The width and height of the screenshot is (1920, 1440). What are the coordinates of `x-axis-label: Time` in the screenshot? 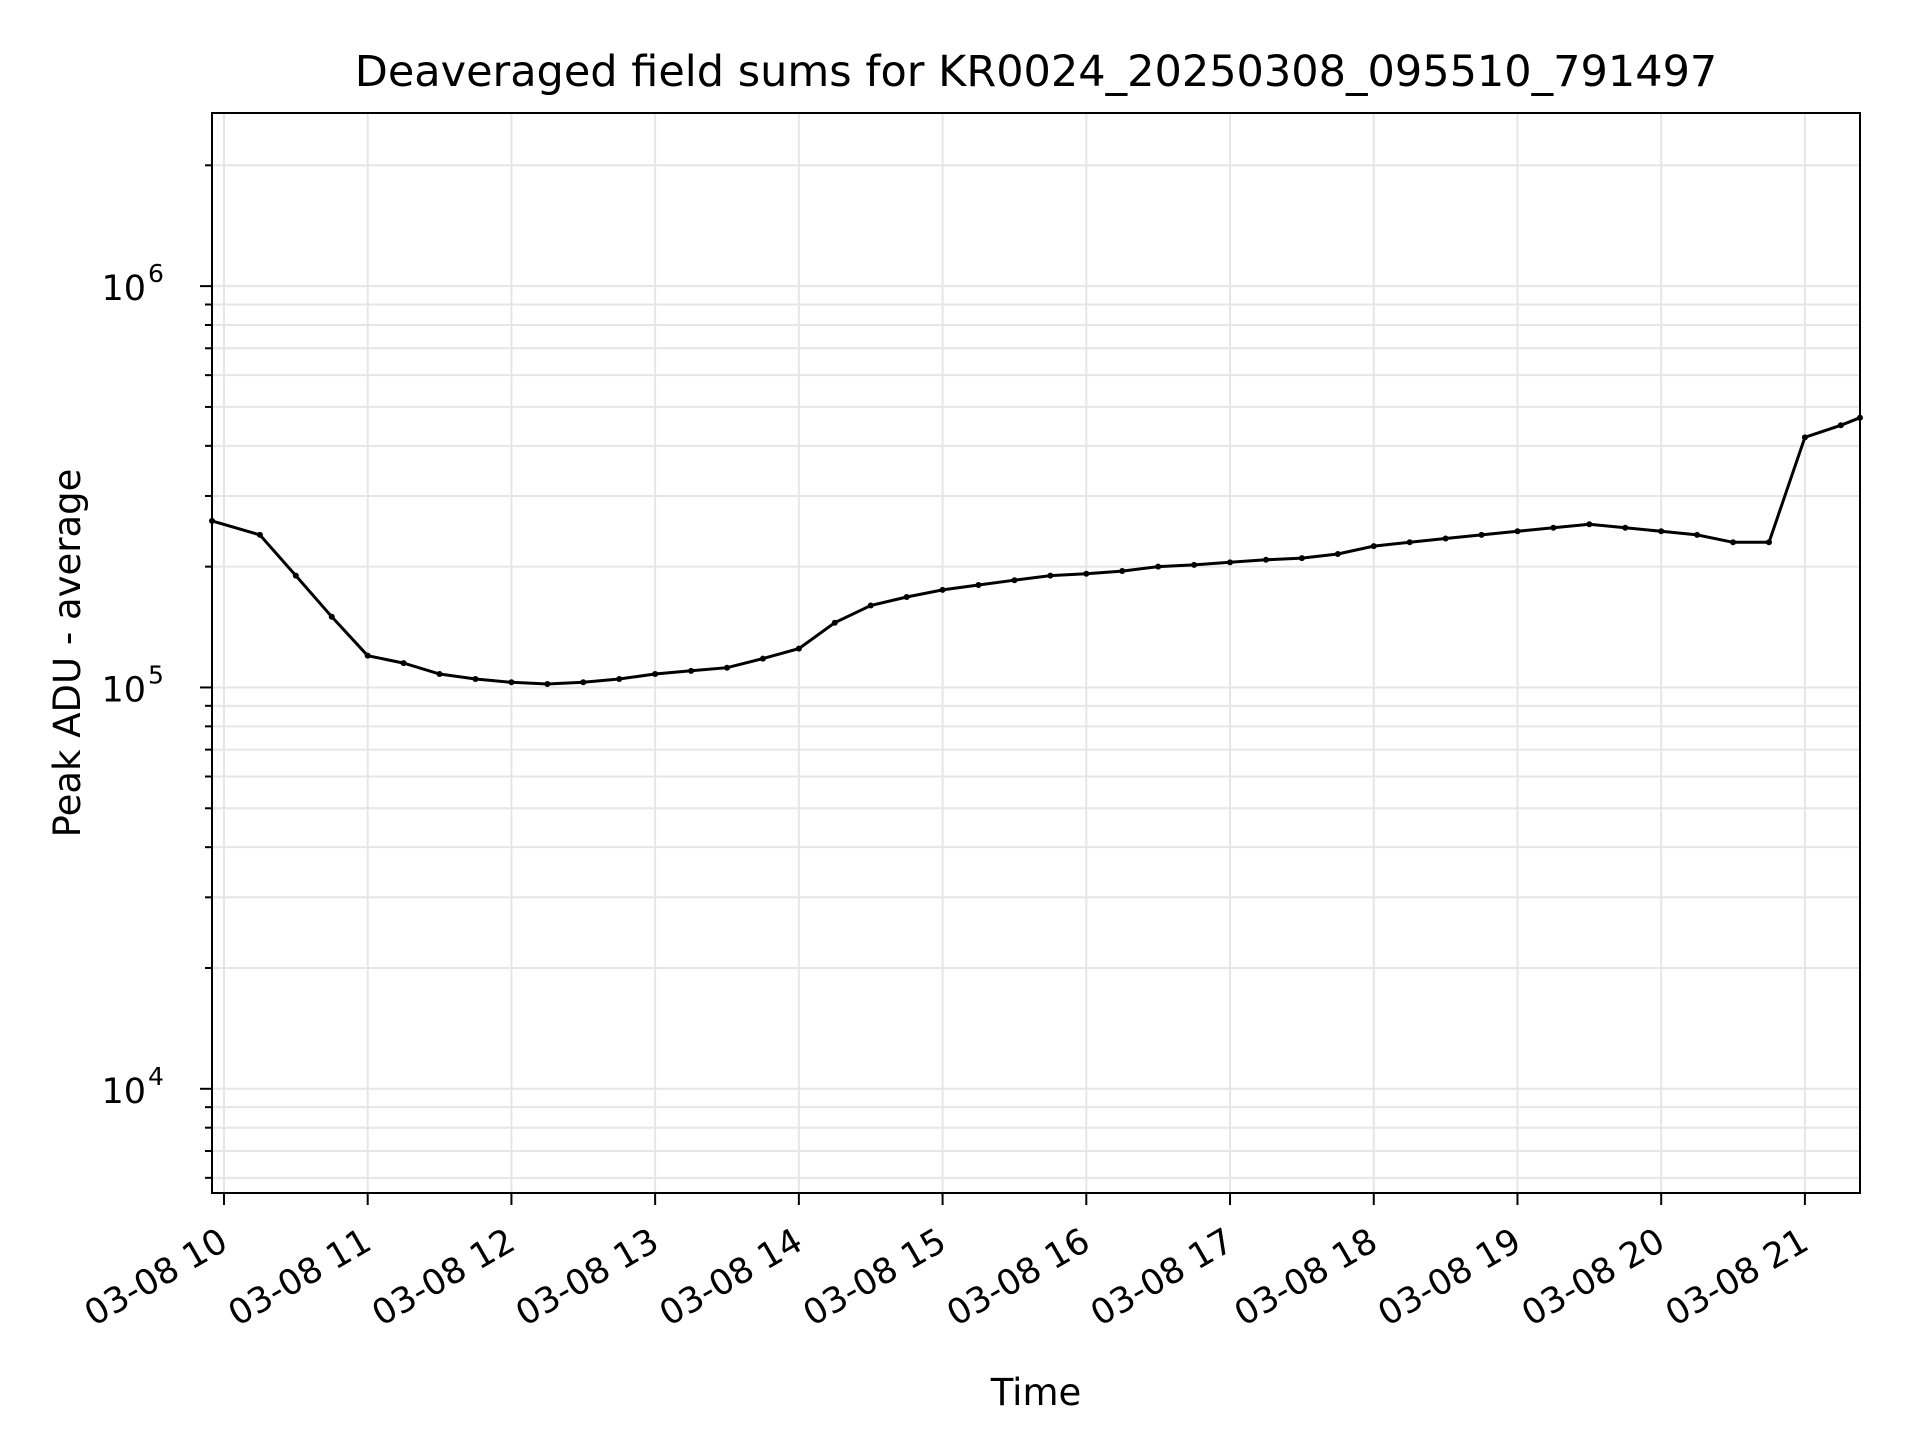 It's located at (1036, 1392).